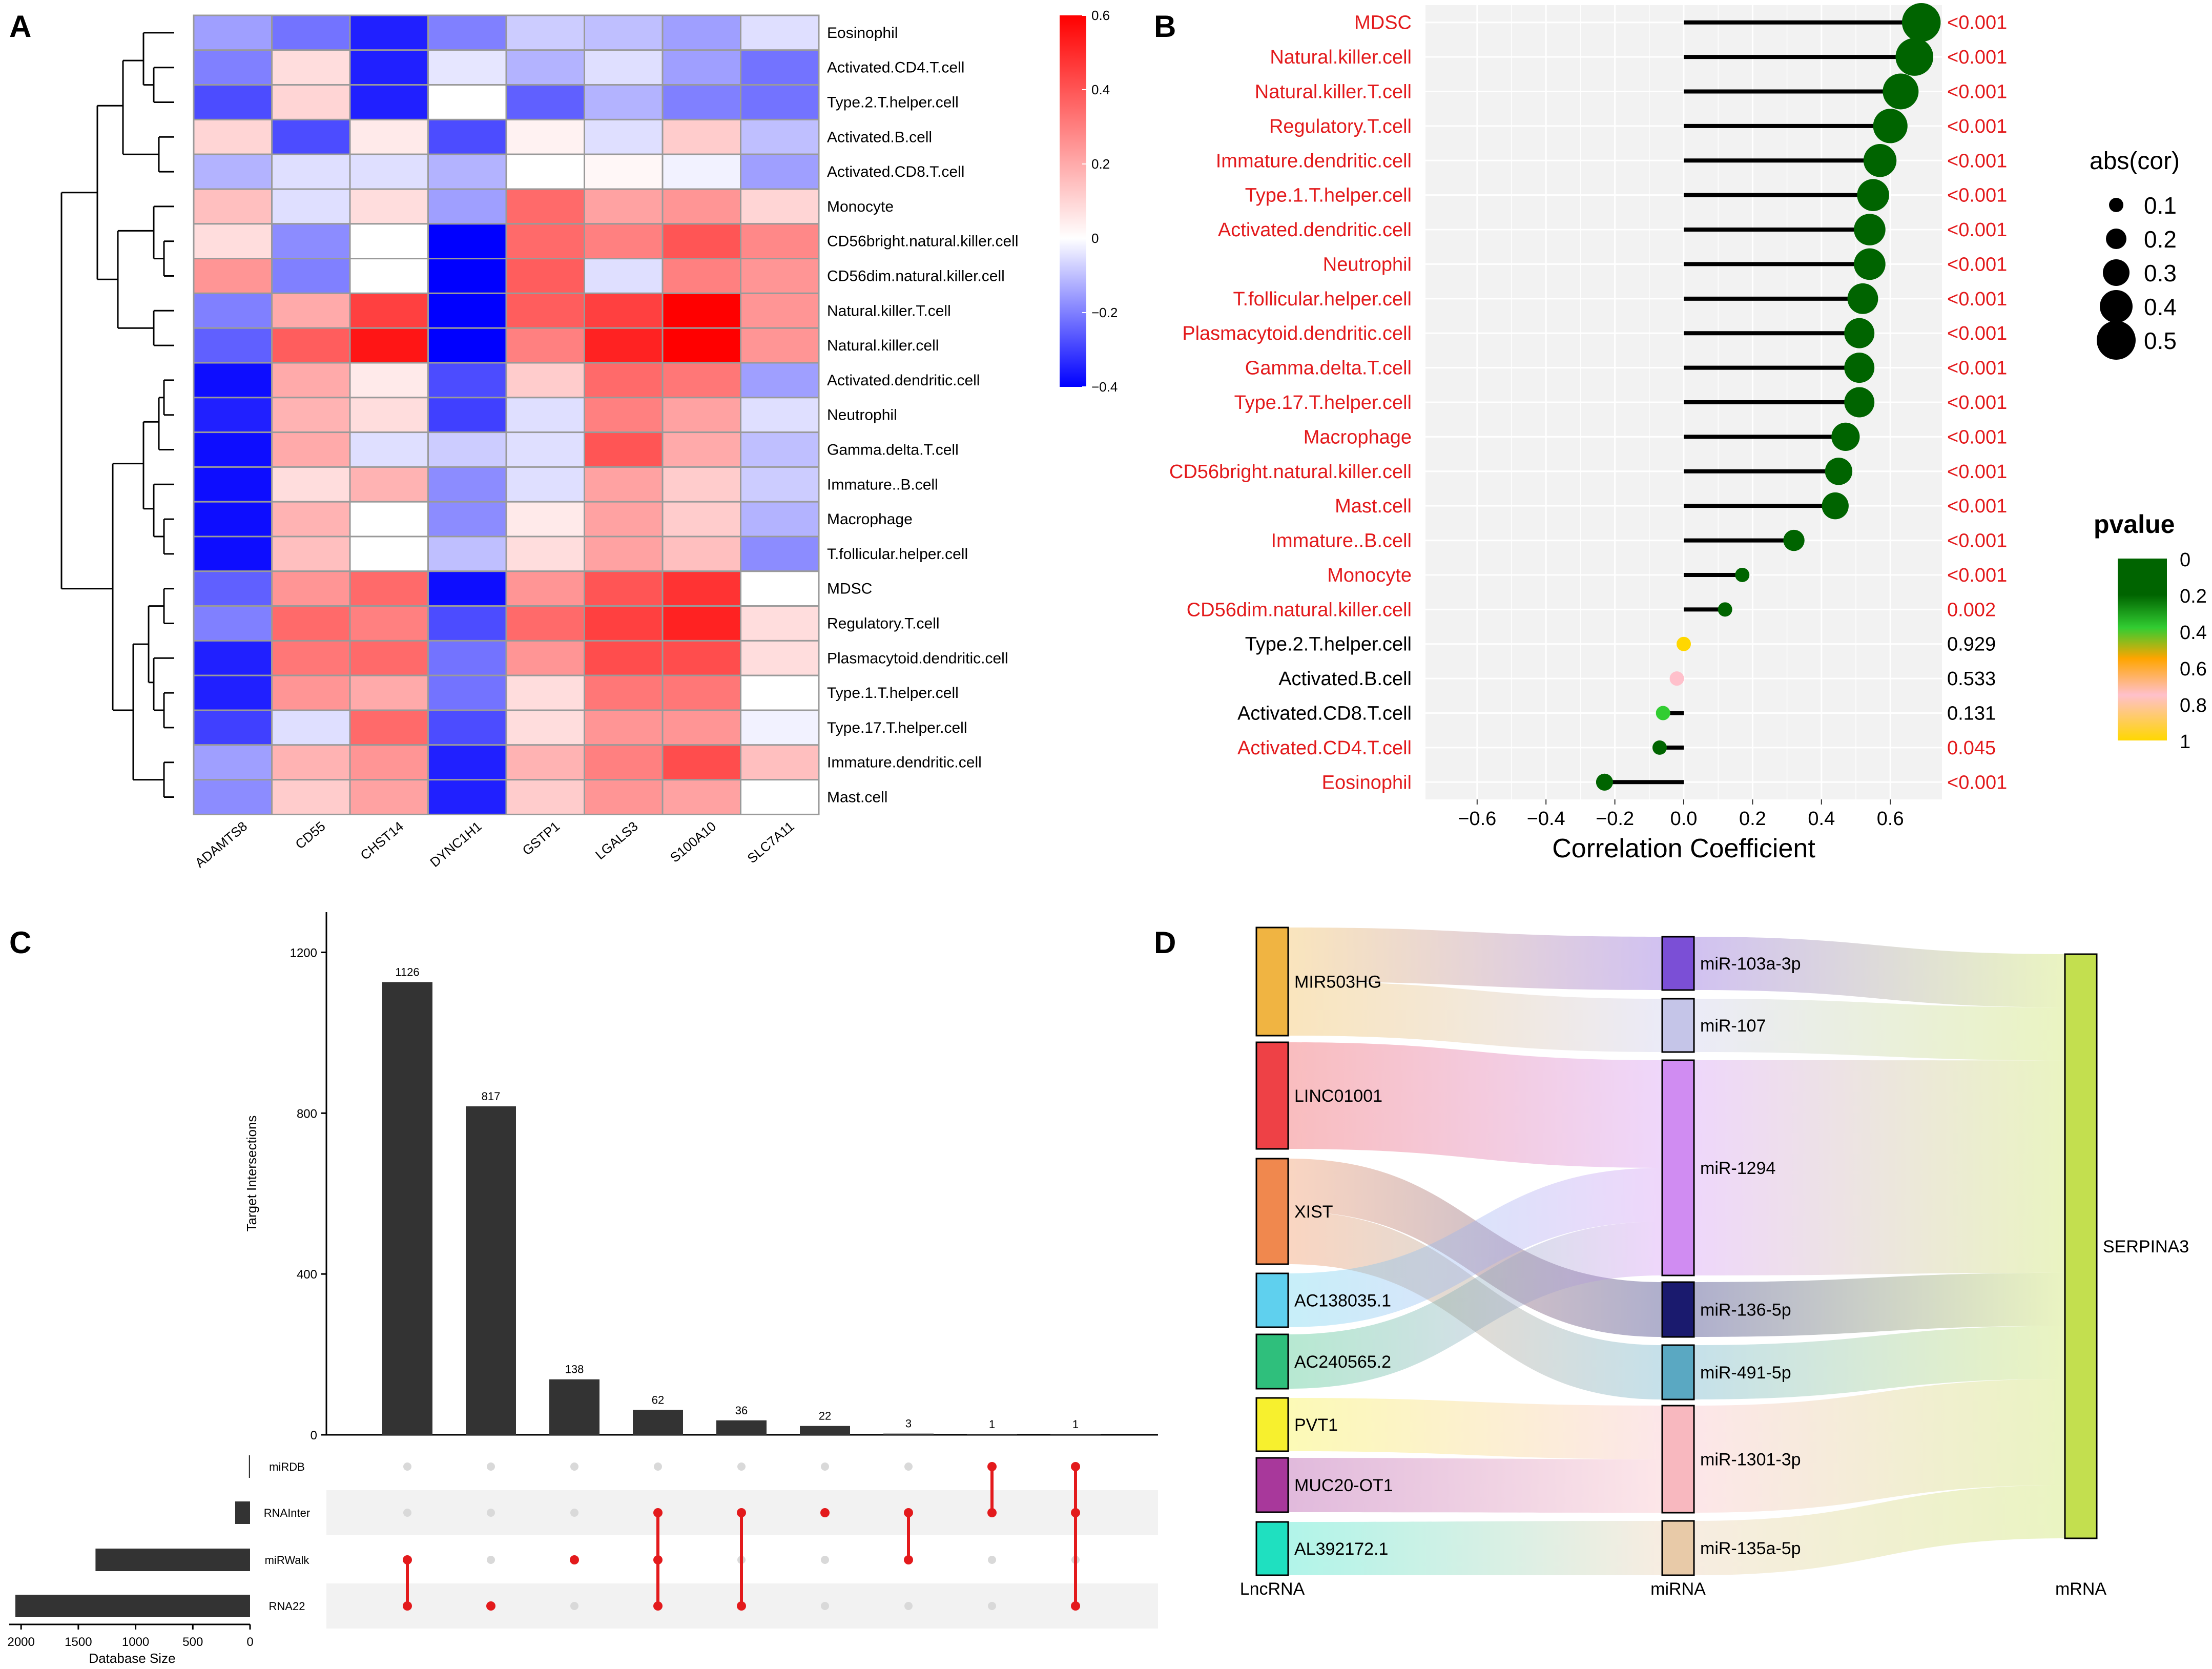 This screenshot has width=2212, height=1669. I want to click on intersection-bar-label: 3, so click(908, 1423).